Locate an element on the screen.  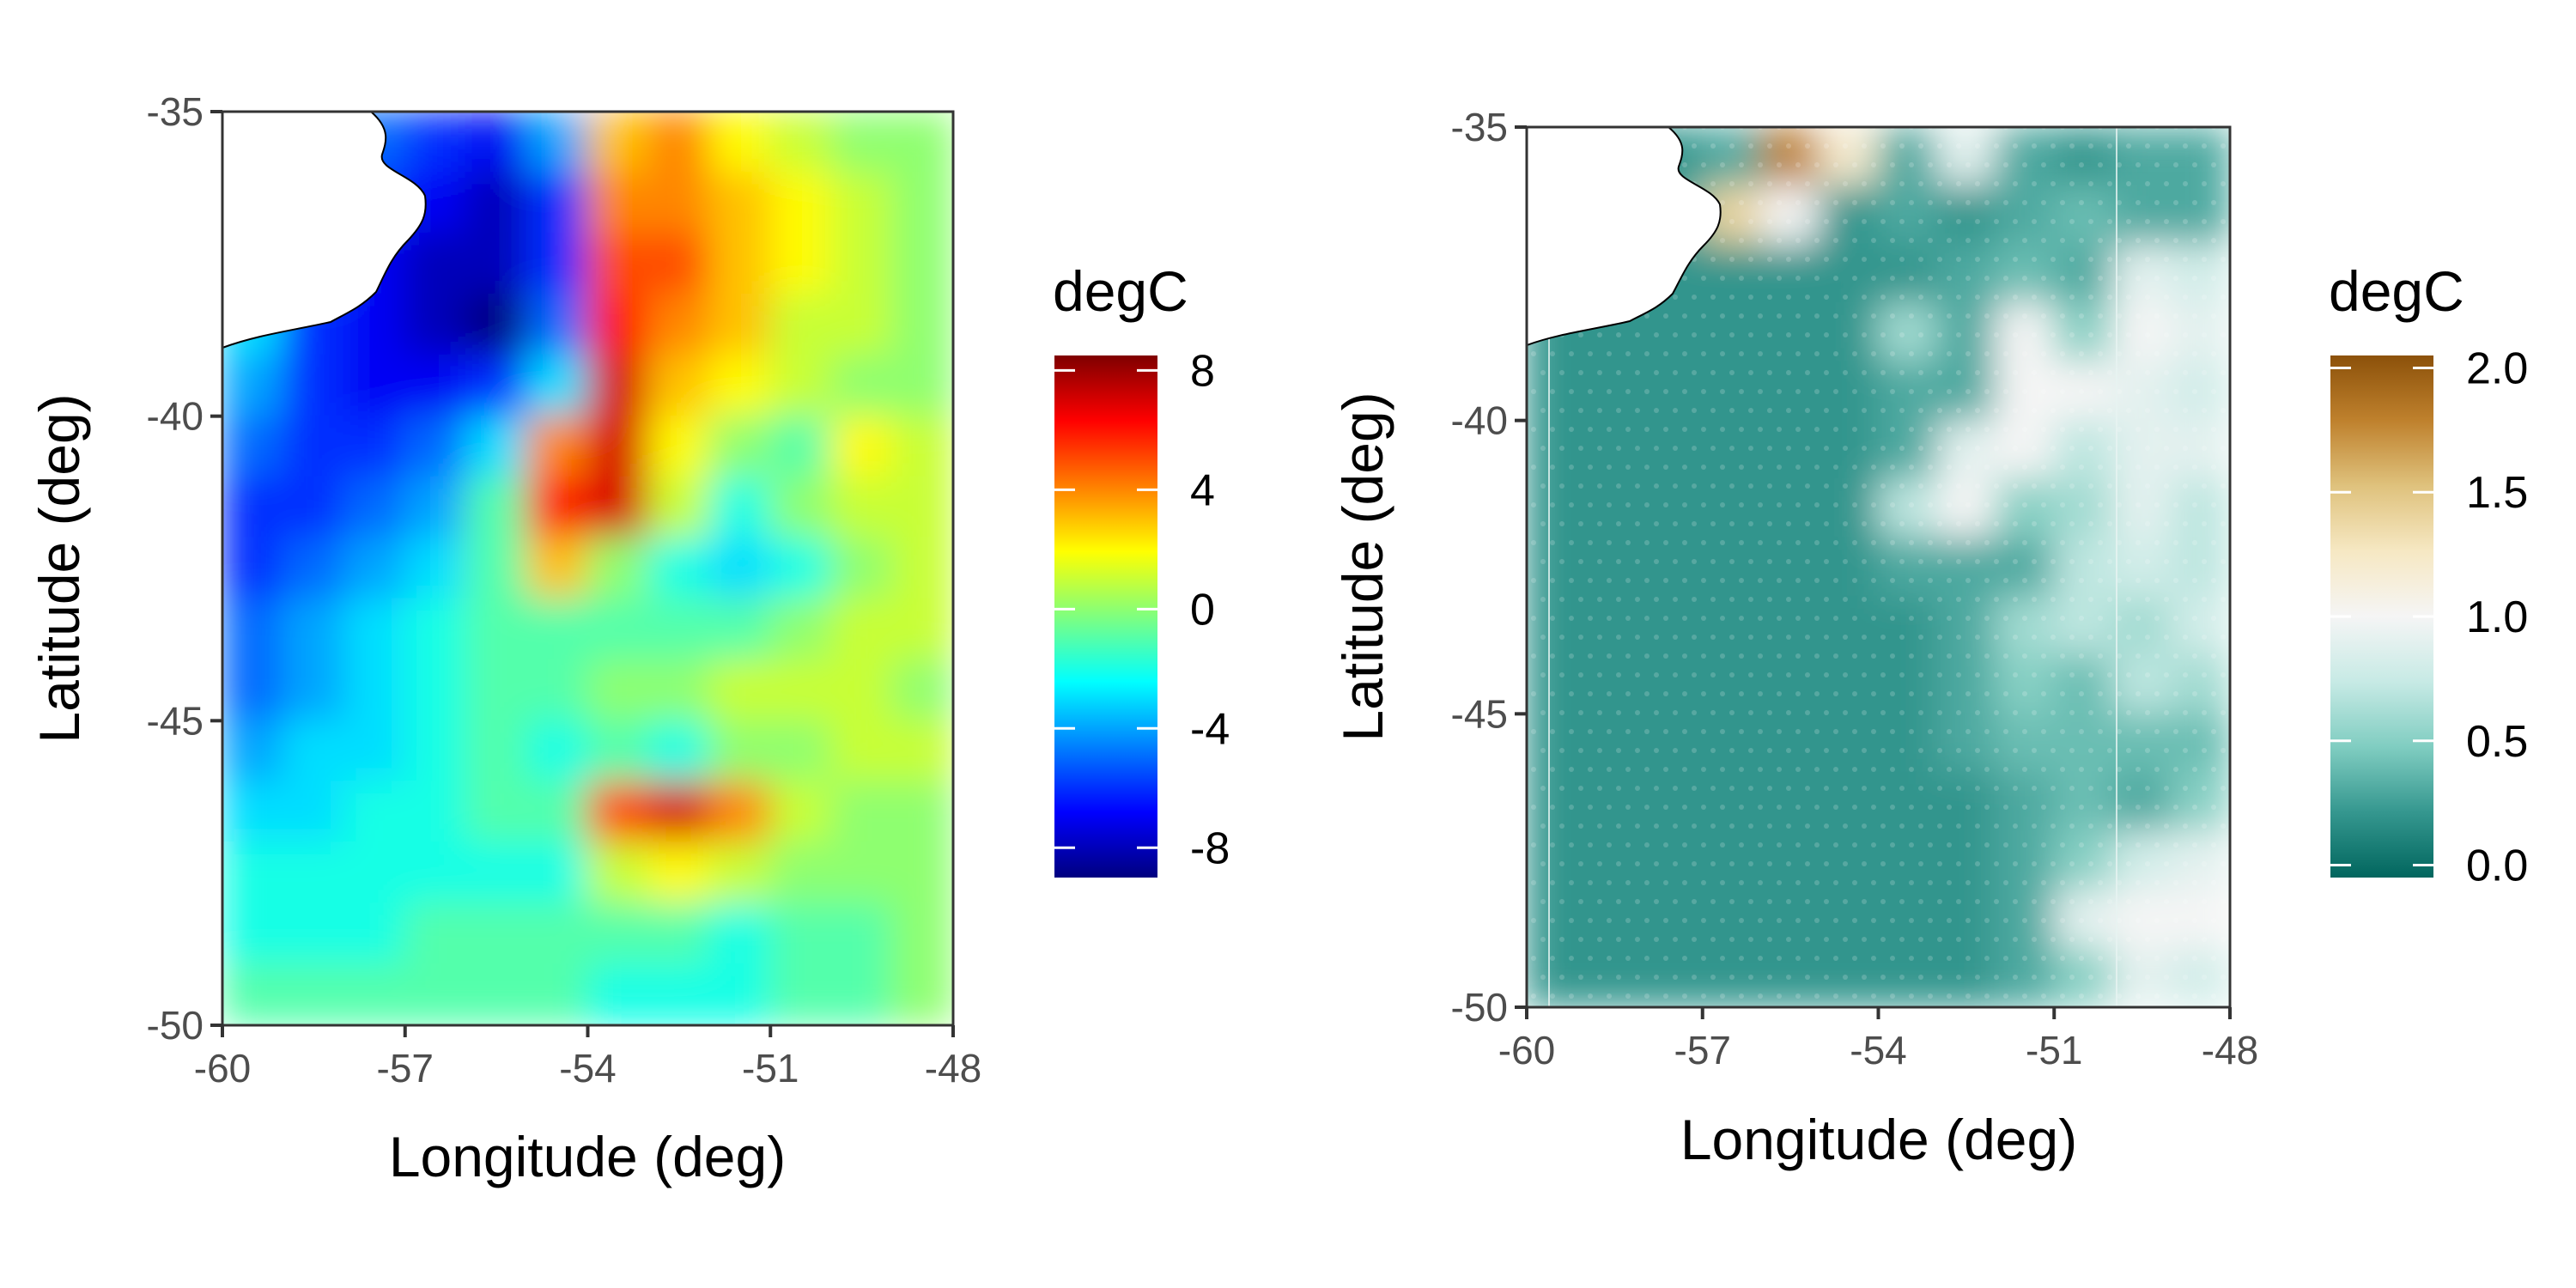
x-tick-label: -54 is located at coordinates (1878, 1050).